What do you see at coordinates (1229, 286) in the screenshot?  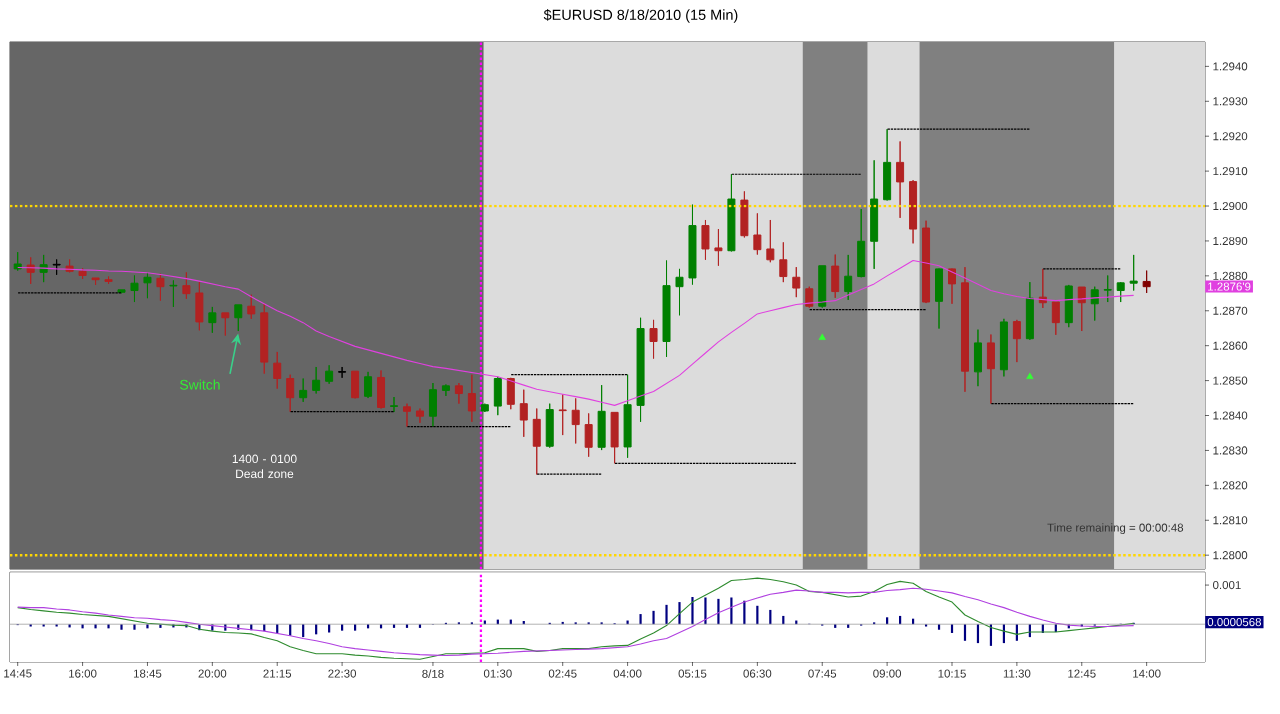 I see `text: 1.2876'9` at bounding box center [1229, 286].